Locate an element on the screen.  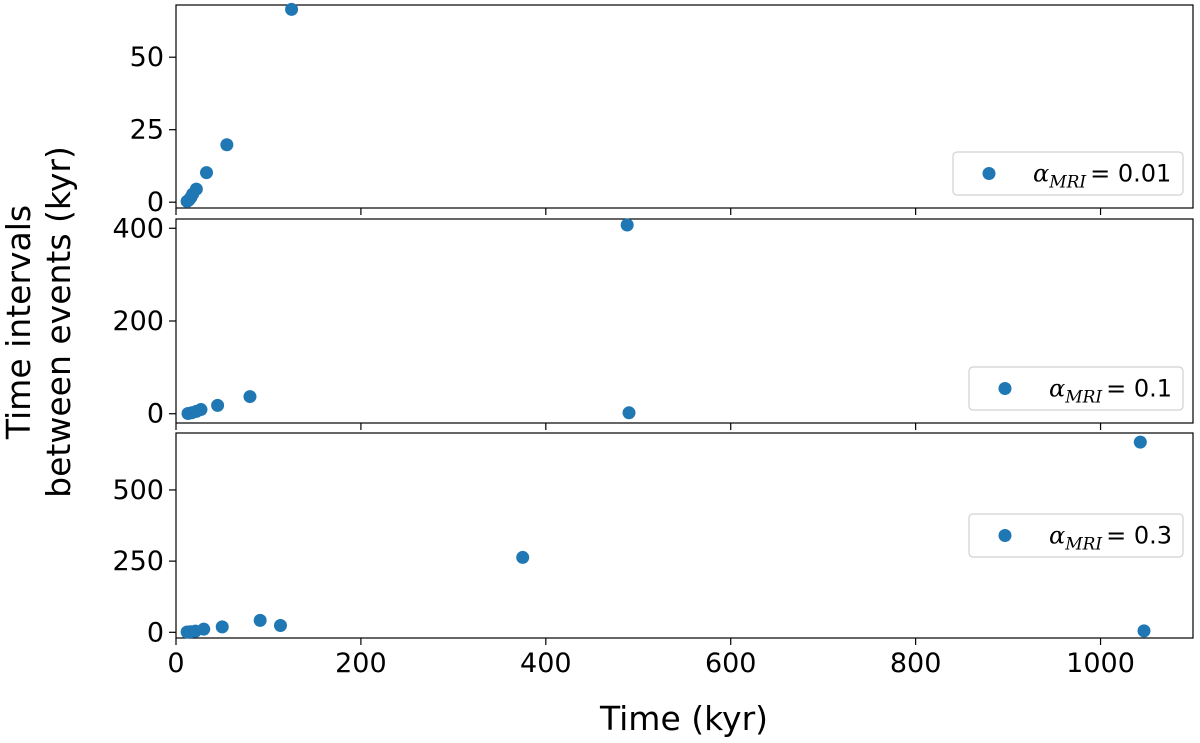
x-axis-label: Time (kyr) is located at coordinates (683, 718).